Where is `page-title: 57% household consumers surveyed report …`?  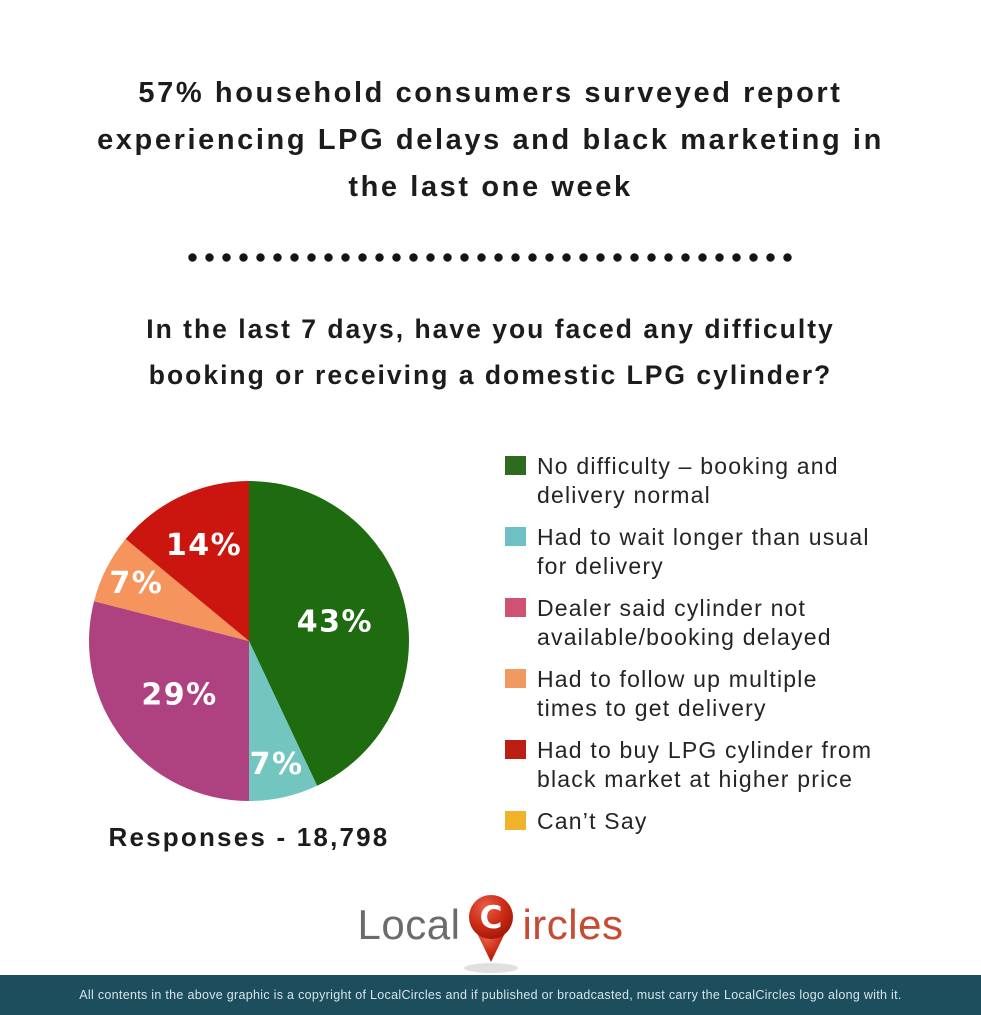
page-title: 57% household consumers surveyed report … is located at coordinates (490, 140).